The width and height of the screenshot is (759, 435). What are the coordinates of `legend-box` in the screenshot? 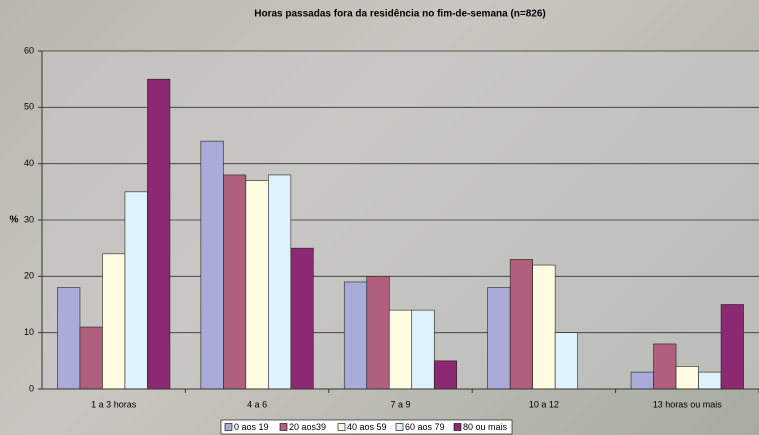 It's located at (366, 427).